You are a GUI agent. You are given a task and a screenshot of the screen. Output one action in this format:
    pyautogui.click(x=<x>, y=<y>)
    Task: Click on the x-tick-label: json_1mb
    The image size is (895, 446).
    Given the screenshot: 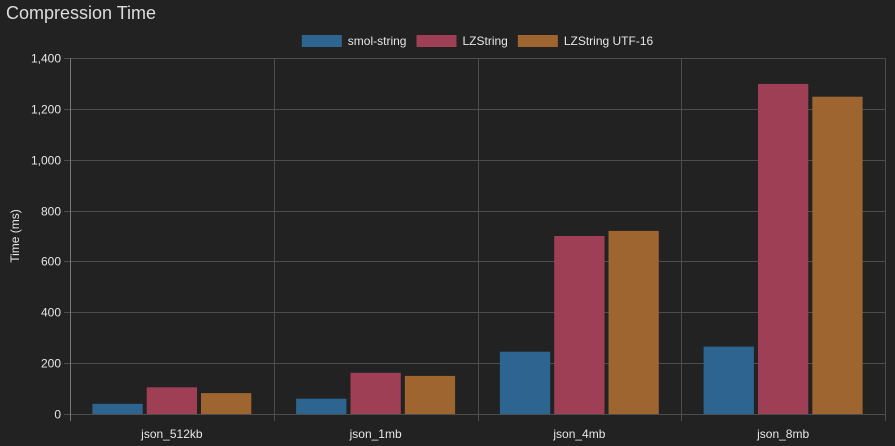 What is the action you would take?
    pyautogui.click(x=375, y=434)
    